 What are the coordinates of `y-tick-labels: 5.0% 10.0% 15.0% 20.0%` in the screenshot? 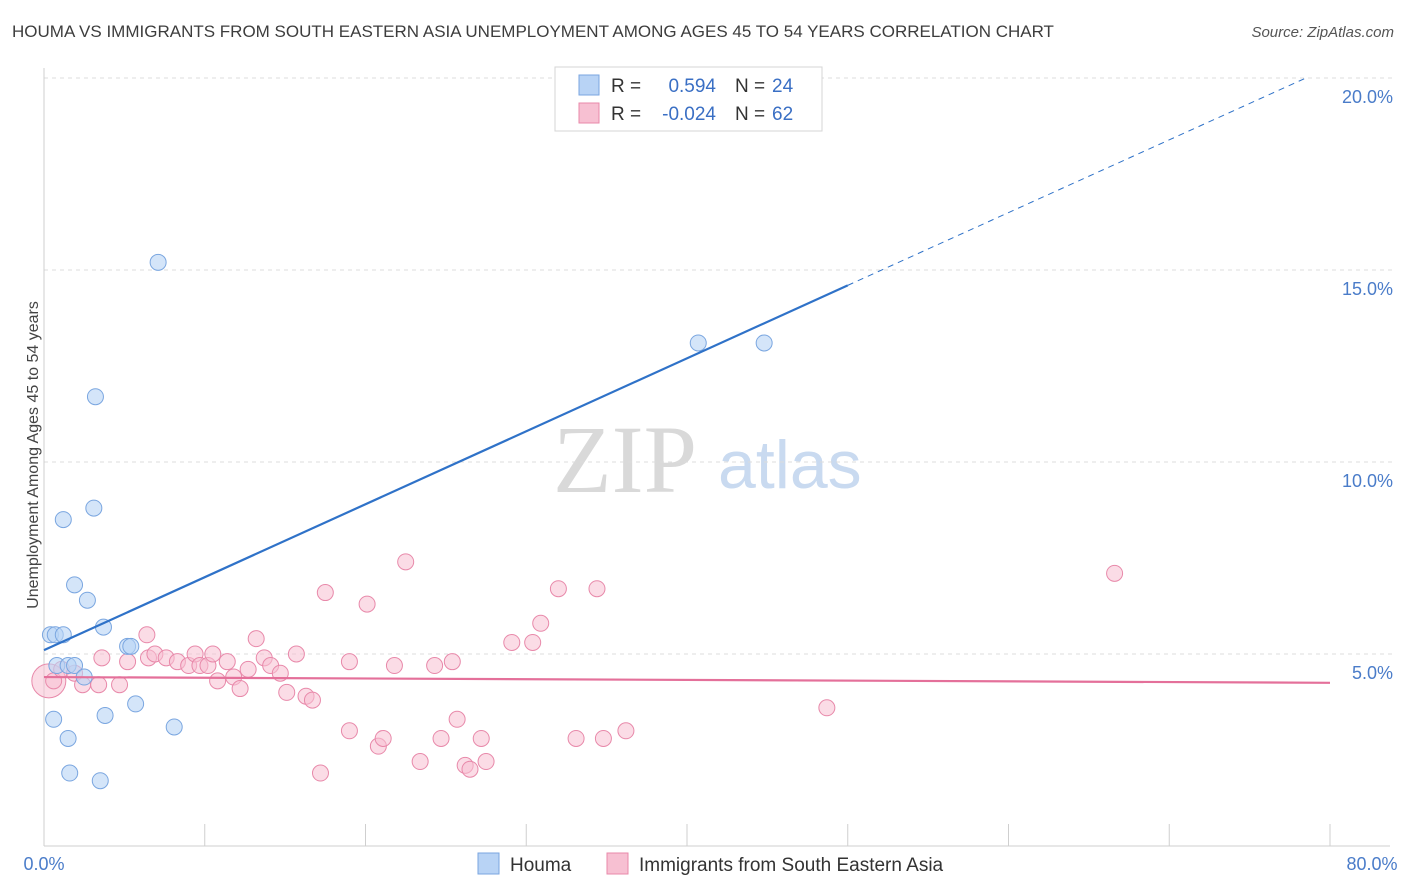 It's located at (1367, 385).